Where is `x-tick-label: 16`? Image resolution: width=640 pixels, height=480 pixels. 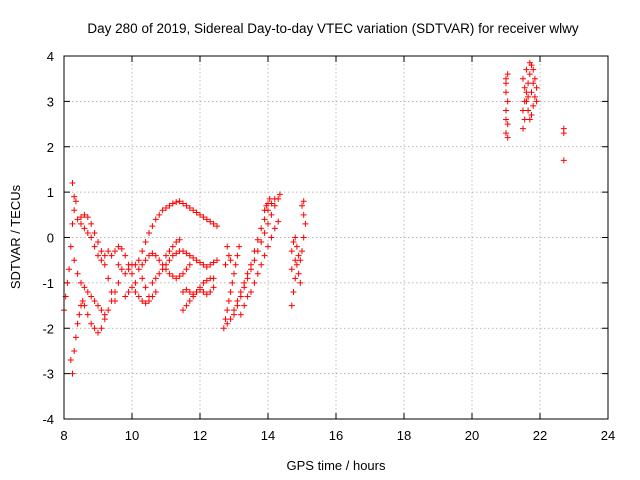 x-tick-label: 16 is located at coordinates (336, 435).